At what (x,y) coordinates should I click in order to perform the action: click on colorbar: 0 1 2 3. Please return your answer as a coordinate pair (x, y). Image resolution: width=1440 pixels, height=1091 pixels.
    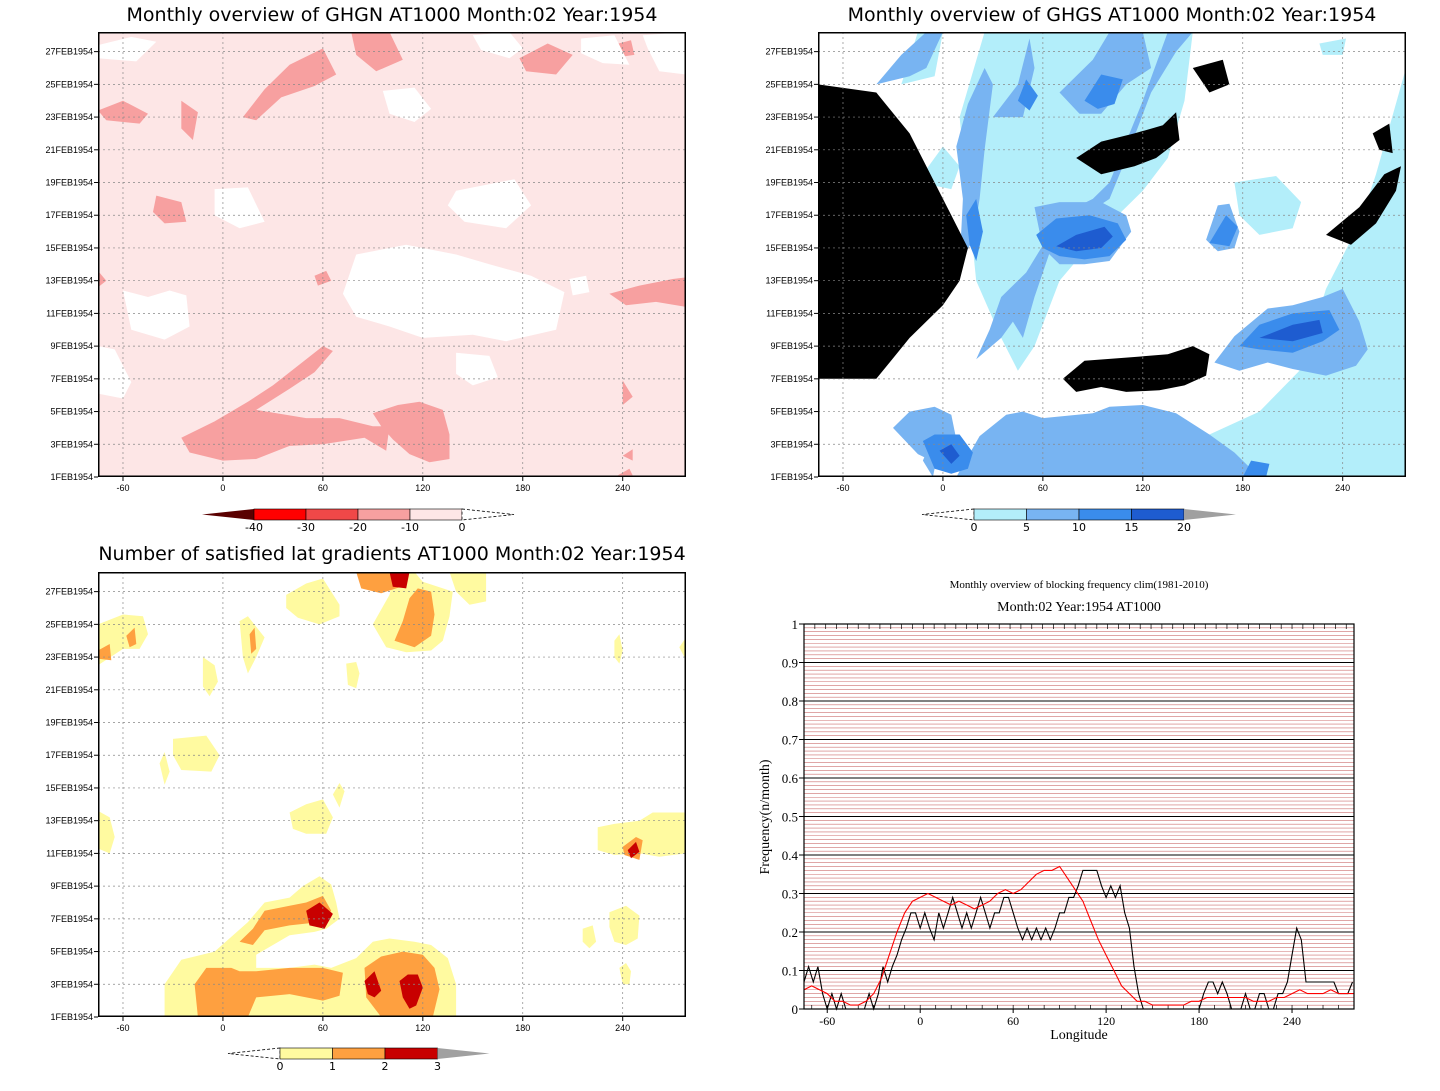
    Looking at the image, I should click on (358, 1060).